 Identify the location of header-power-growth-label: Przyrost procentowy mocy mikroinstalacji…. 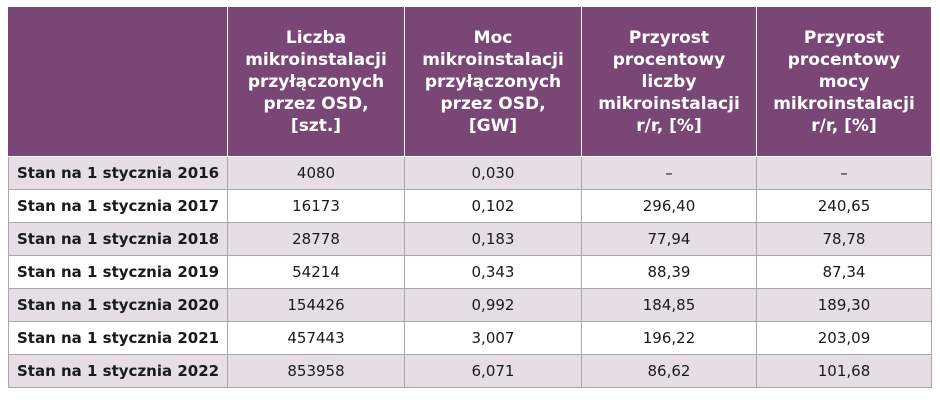
(844, 81).